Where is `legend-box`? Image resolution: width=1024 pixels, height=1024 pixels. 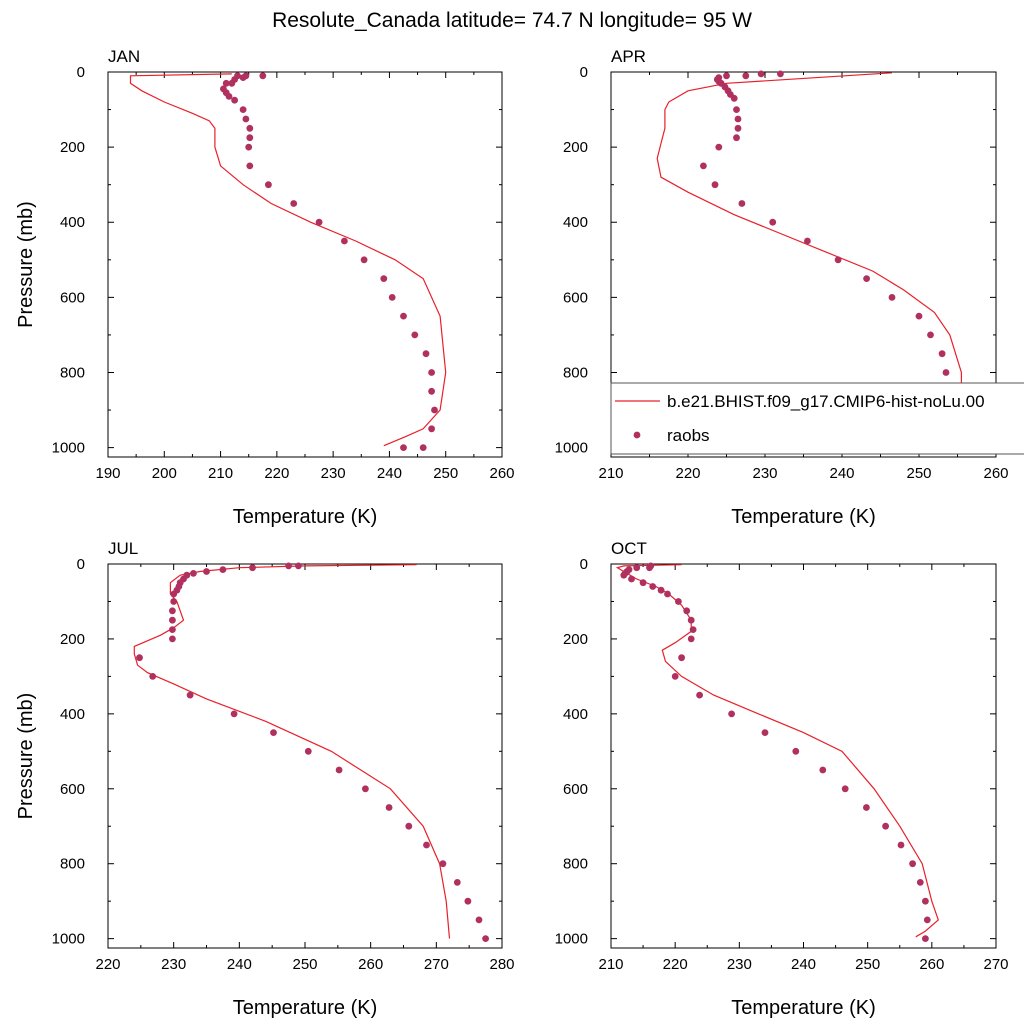 legend-box is located at coordinates (817, 418).